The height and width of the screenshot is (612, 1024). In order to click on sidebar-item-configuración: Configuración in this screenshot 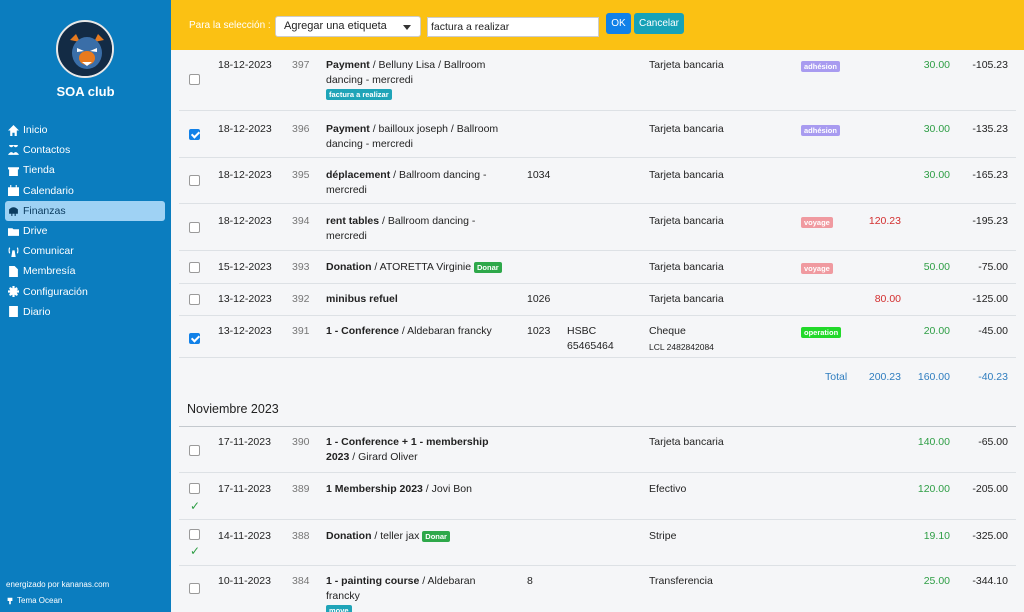, I will do `click(85, 292)`.